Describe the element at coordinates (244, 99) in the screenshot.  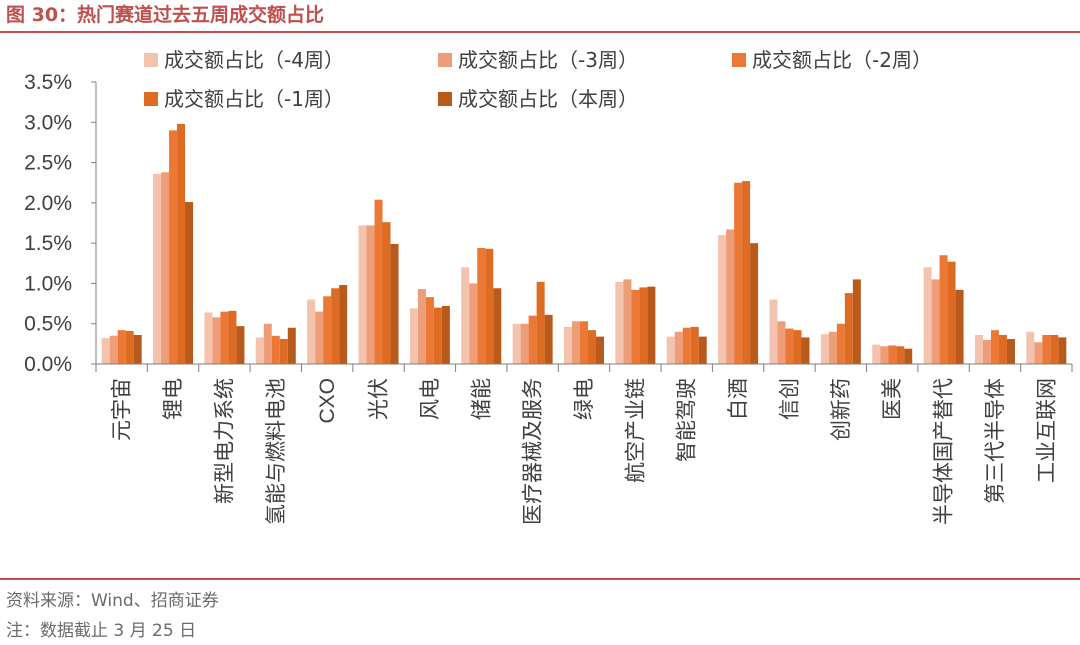
I see `legend-item: 成交额占比（-1周）` at that location.